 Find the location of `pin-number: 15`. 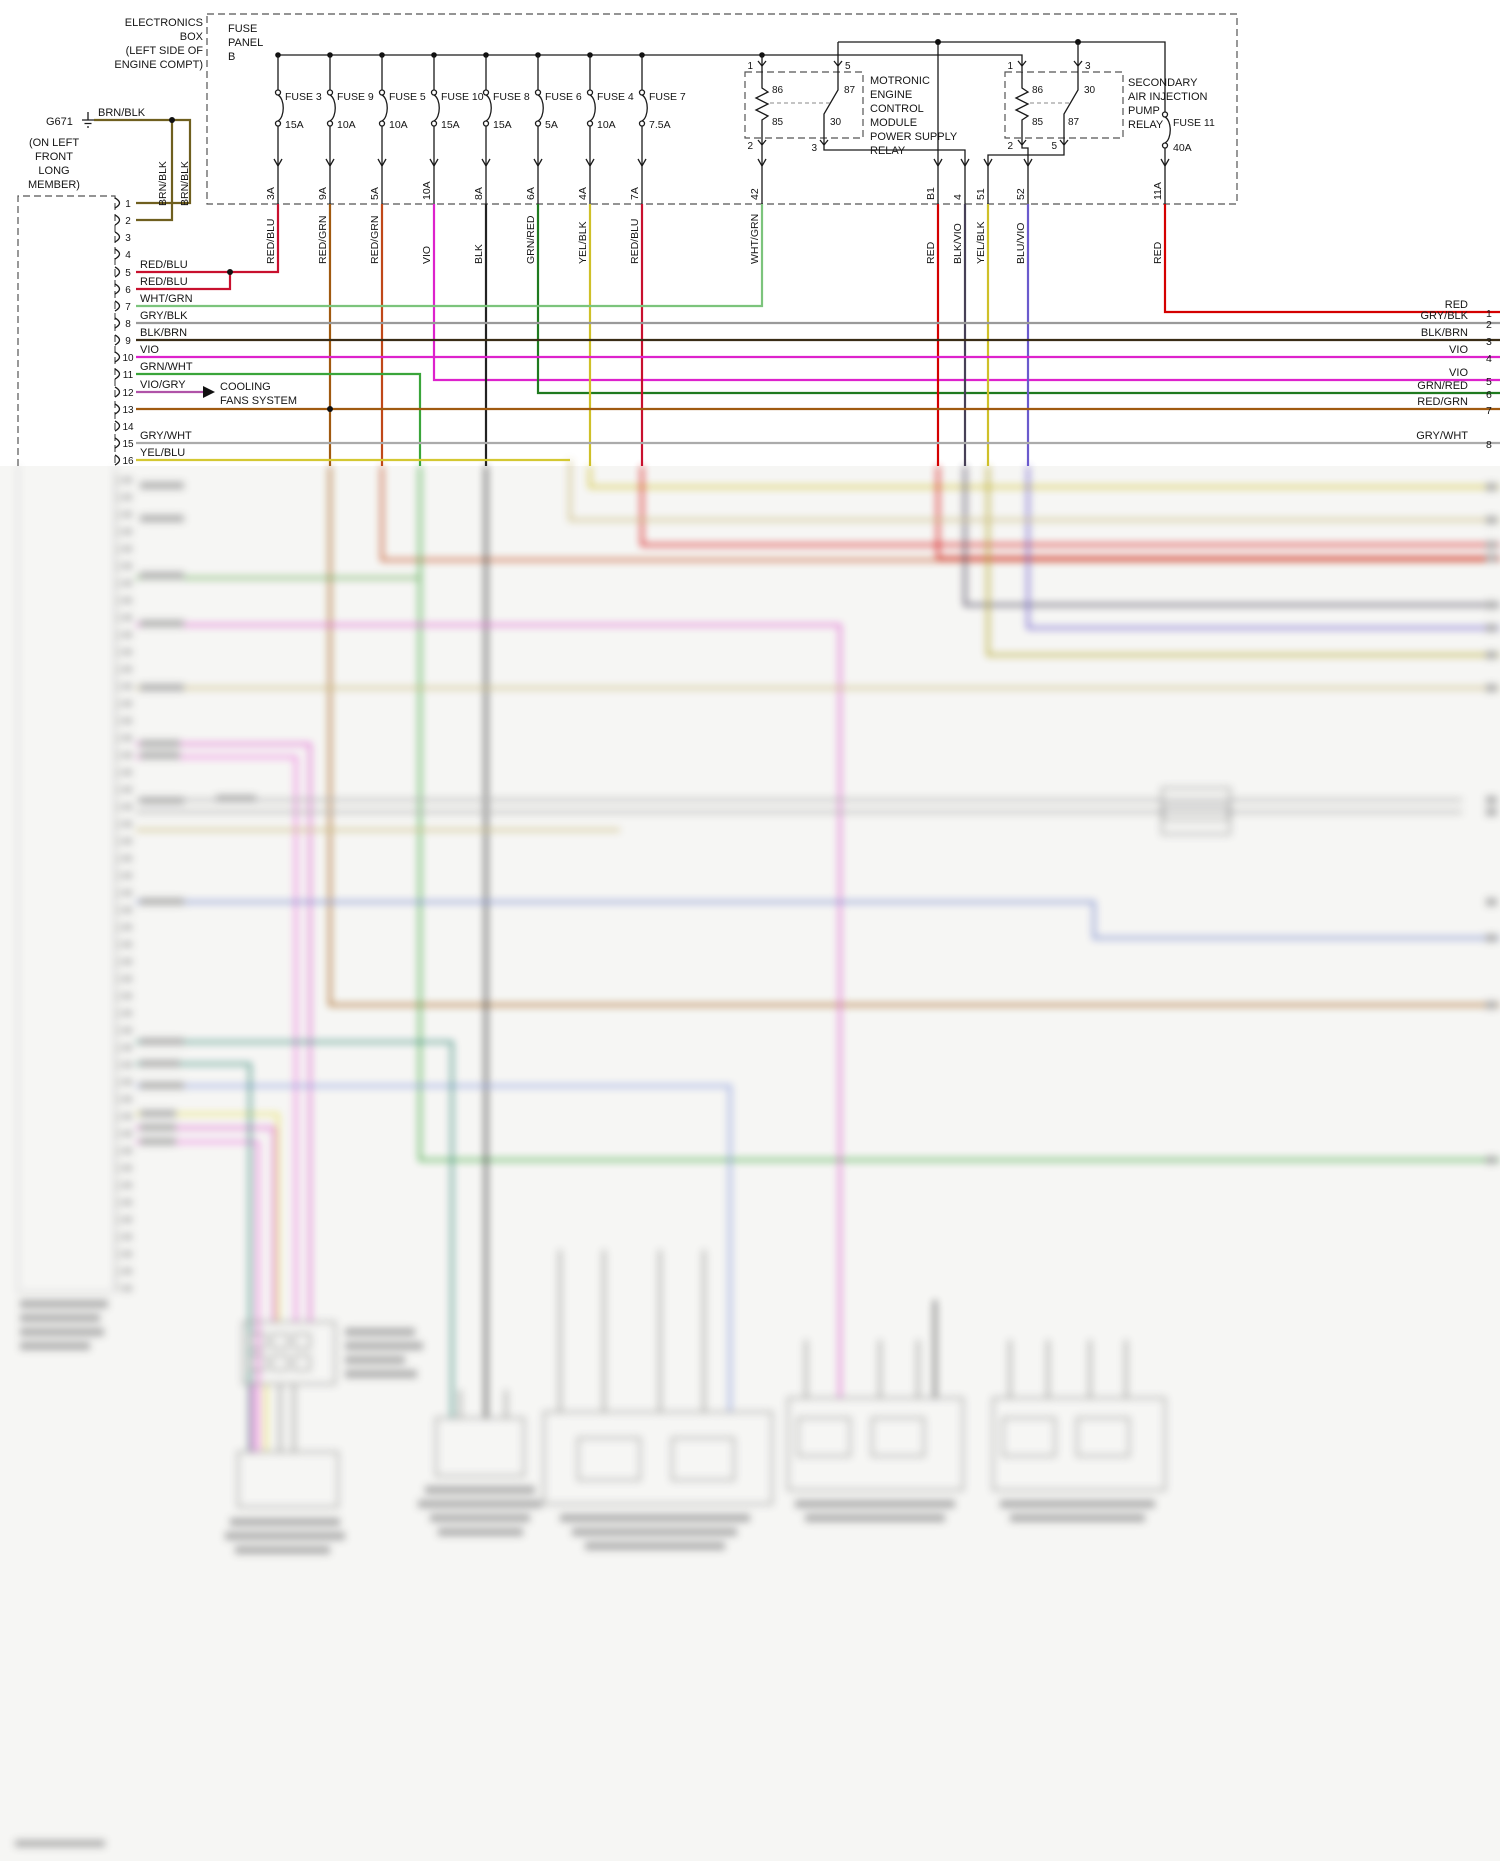

pin-number: 15 is located at coordinates (128, 444).